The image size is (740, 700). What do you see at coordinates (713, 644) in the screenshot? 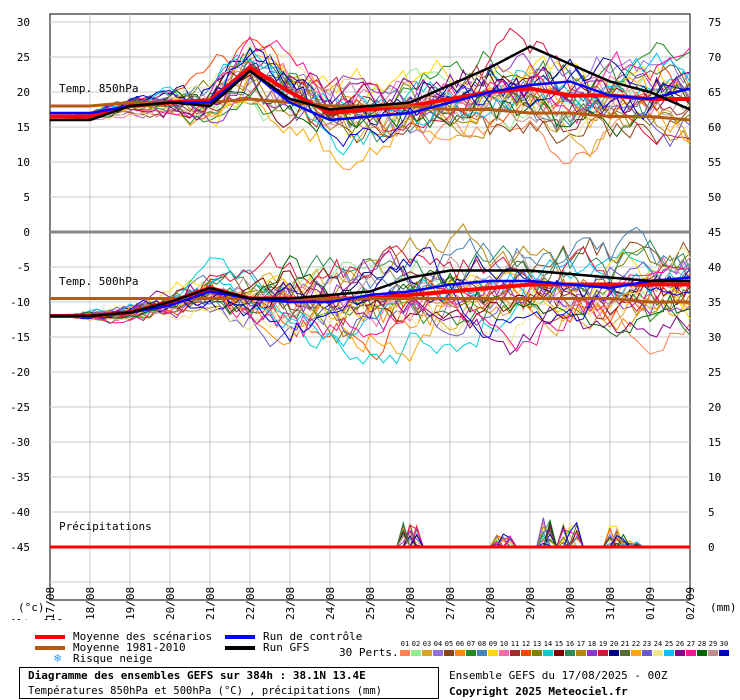
I see `pert-number: 29` at bounding box center [713, 644].